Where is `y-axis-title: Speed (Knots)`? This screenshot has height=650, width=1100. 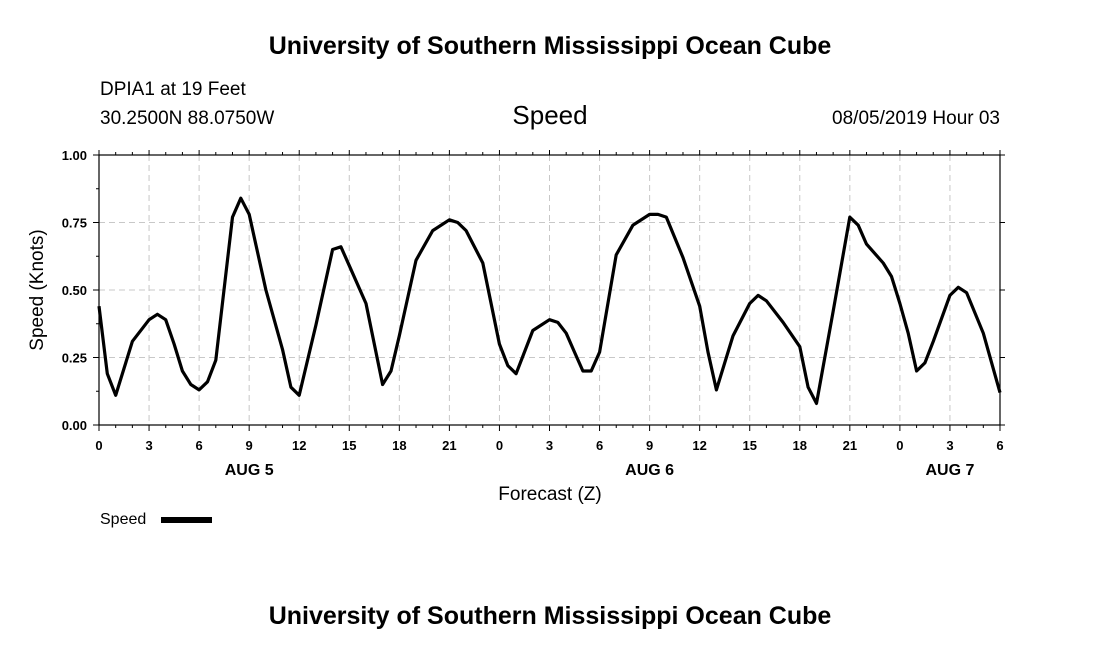 y-axis-title: Speed (Knots) is located at coordinates (37, 289).